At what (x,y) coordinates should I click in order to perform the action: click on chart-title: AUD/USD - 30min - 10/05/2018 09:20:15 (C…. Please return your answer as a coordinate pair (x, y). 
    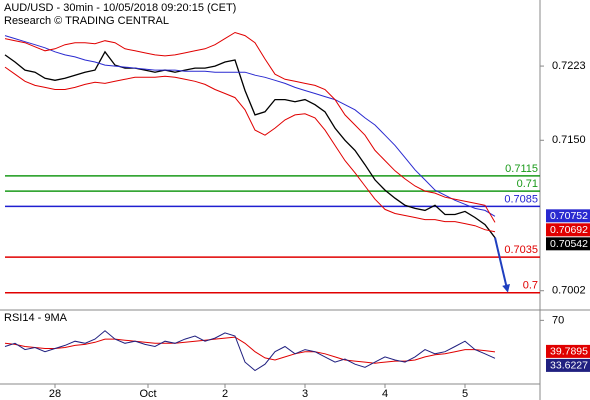
    Looking at the image, I should click on (120, 8).